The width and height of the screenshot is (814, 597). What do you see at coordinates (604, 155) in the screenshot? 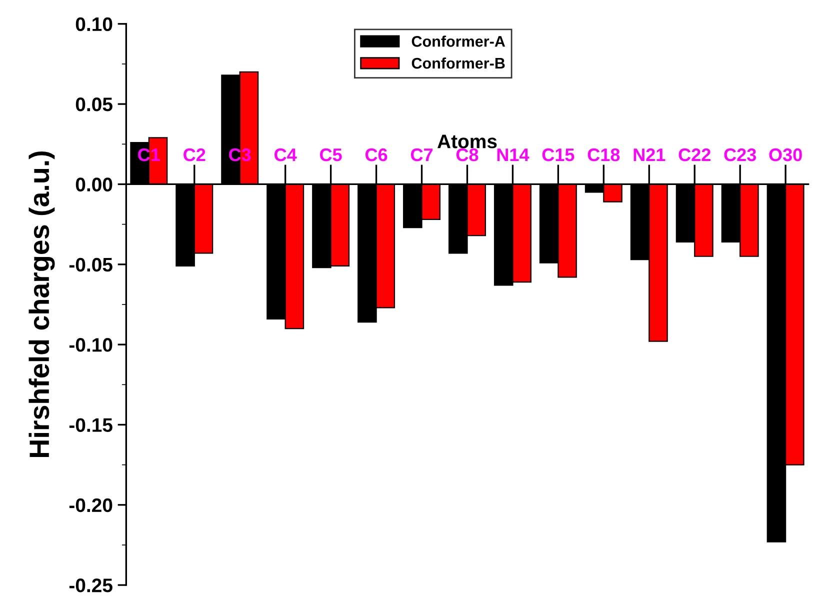
I see `x-tick-label: C18` at bounding box center [604, 155].